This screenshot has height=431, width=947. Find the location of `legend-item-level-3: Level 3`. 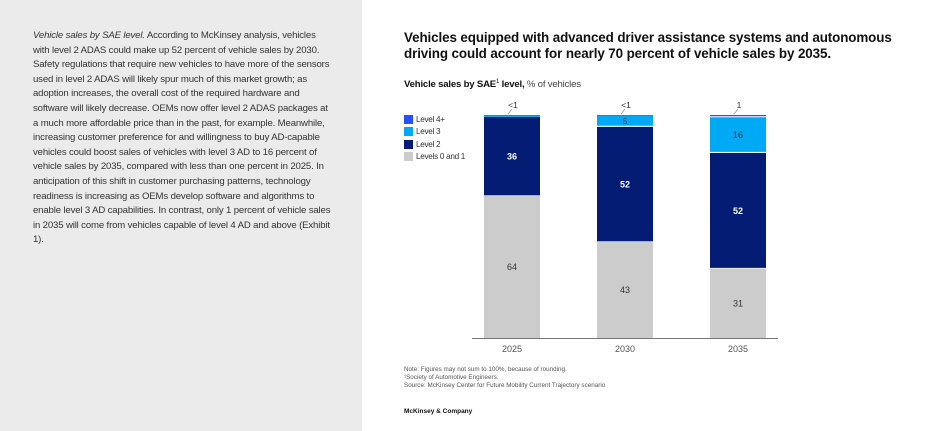

legend-item-level-3: Level 3 is located at coordinates (434, 132).